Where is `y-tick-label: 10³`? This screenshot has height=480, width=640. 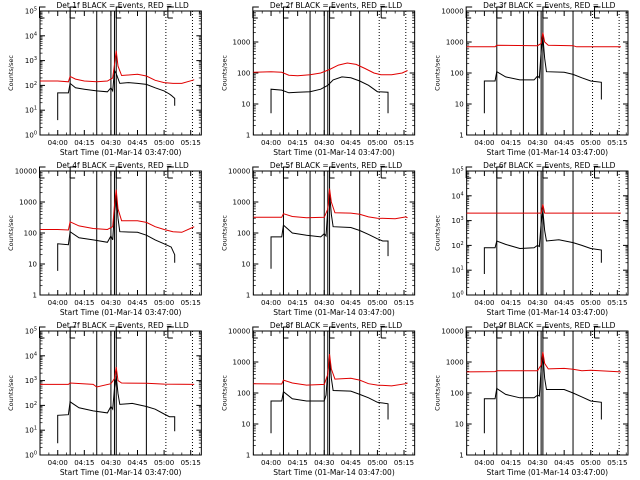 y-tick-label: 10³ is located at coordinates (31, 380).